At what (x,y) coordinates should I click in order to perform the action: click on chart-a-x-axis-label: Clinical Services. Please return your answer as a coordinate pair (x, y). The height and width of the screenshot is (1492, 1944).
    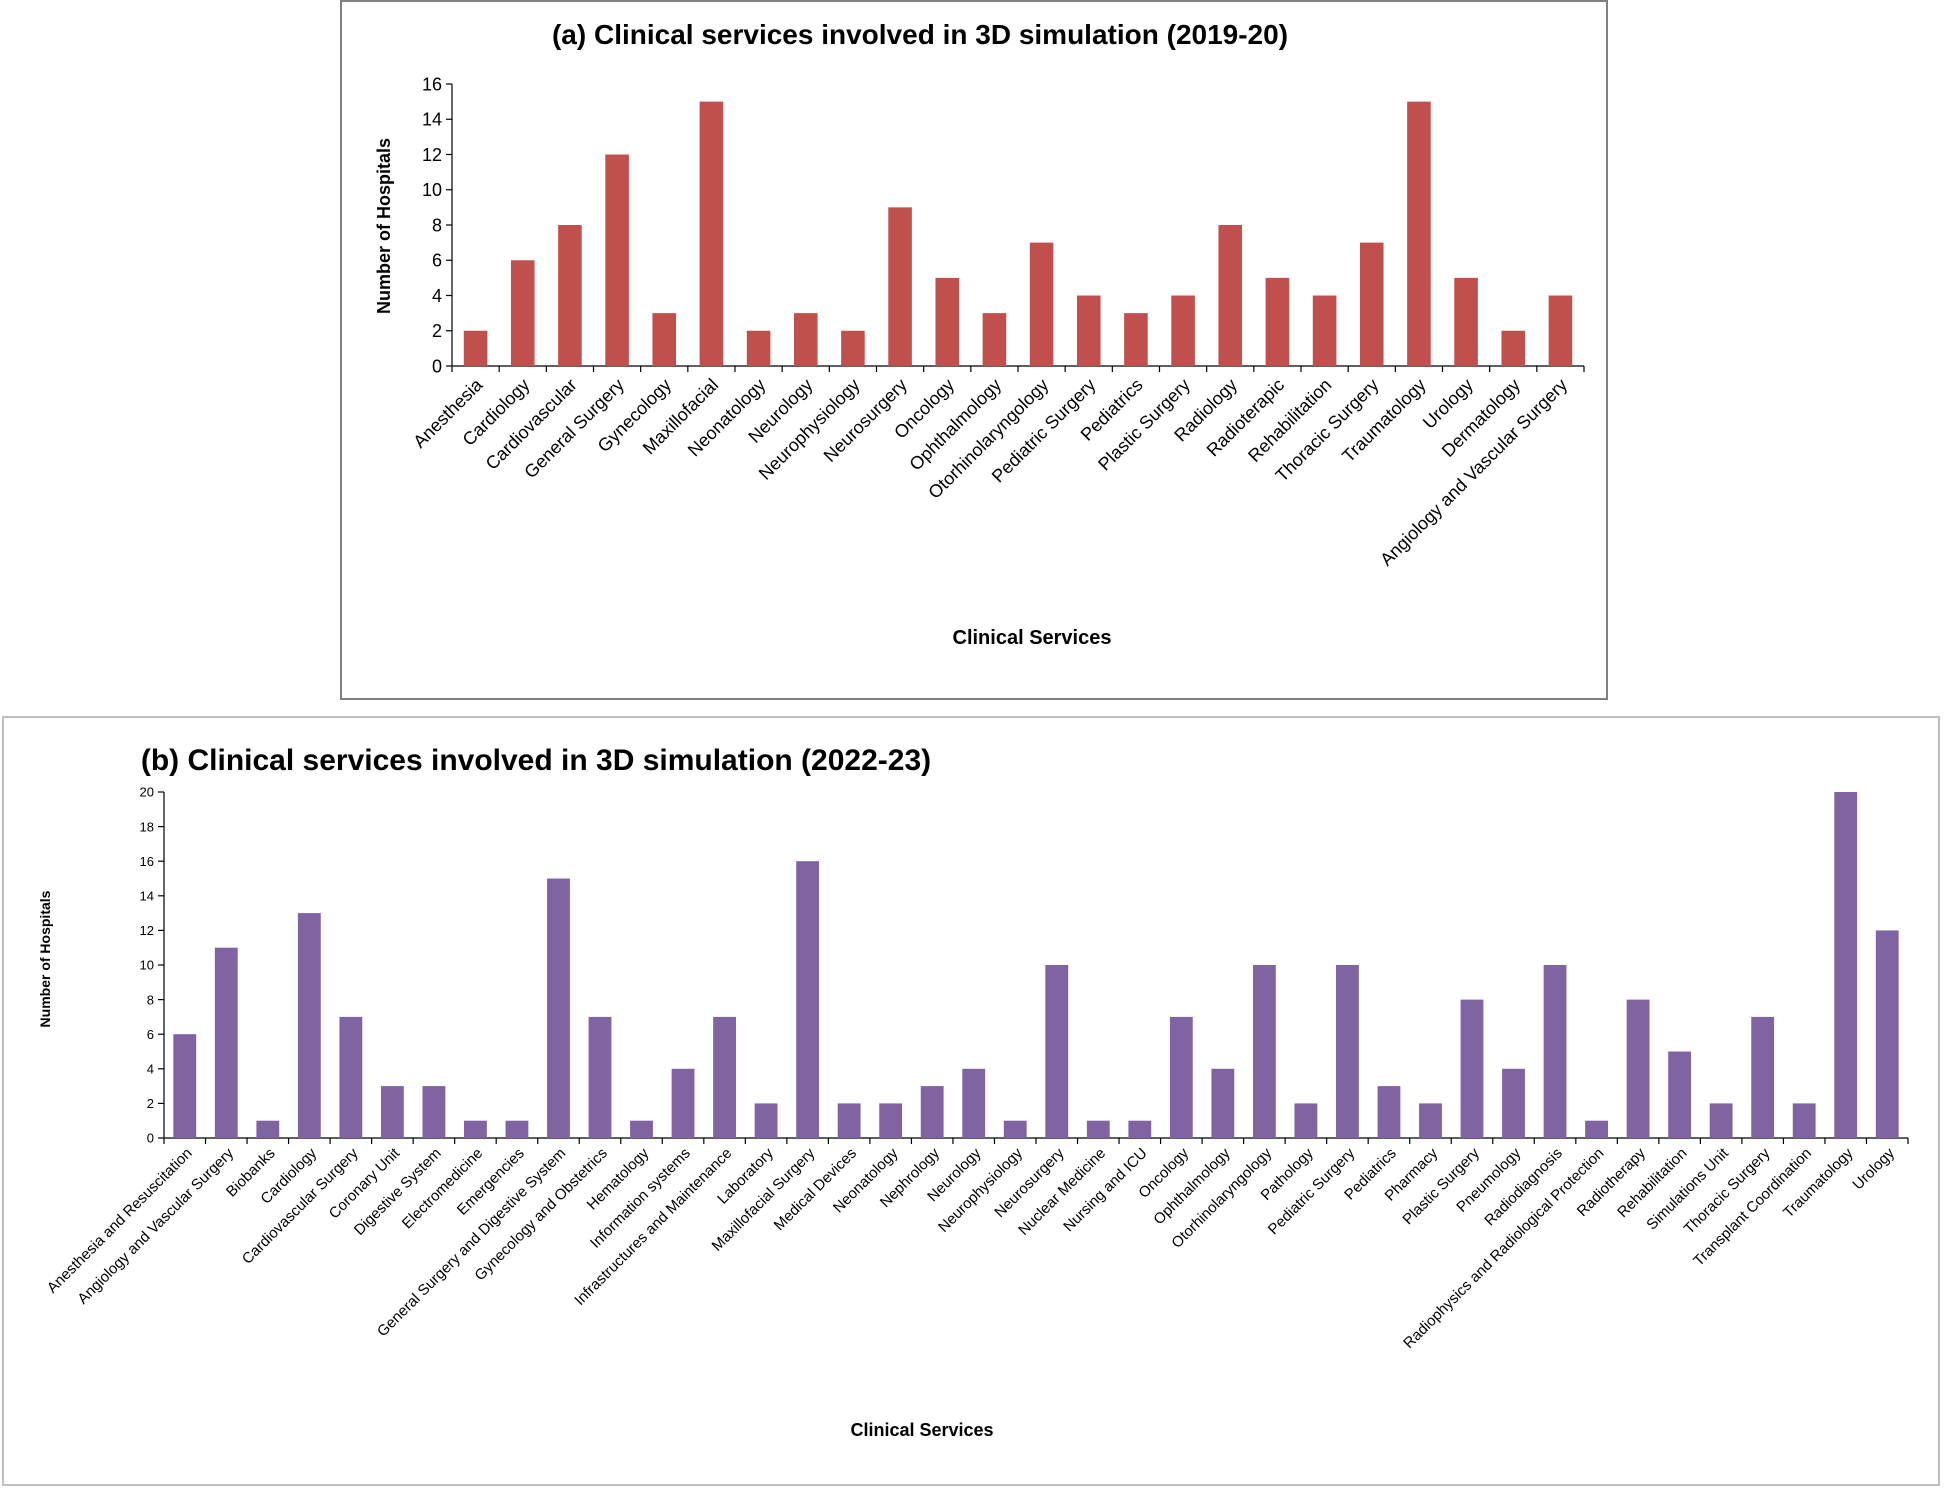
    Looking at the image, I should click on (1032, 638).